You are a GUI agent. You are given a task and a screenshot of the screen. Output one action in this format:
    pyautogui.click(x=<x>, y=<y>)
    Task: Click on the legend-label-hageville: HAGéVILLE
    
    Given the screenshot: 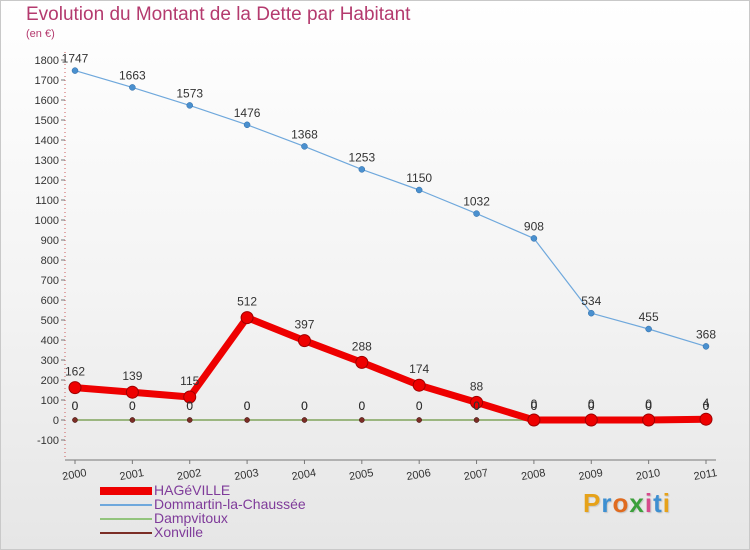 What is the action you would take?
    pyautogui.click(x=192, y=490)
    